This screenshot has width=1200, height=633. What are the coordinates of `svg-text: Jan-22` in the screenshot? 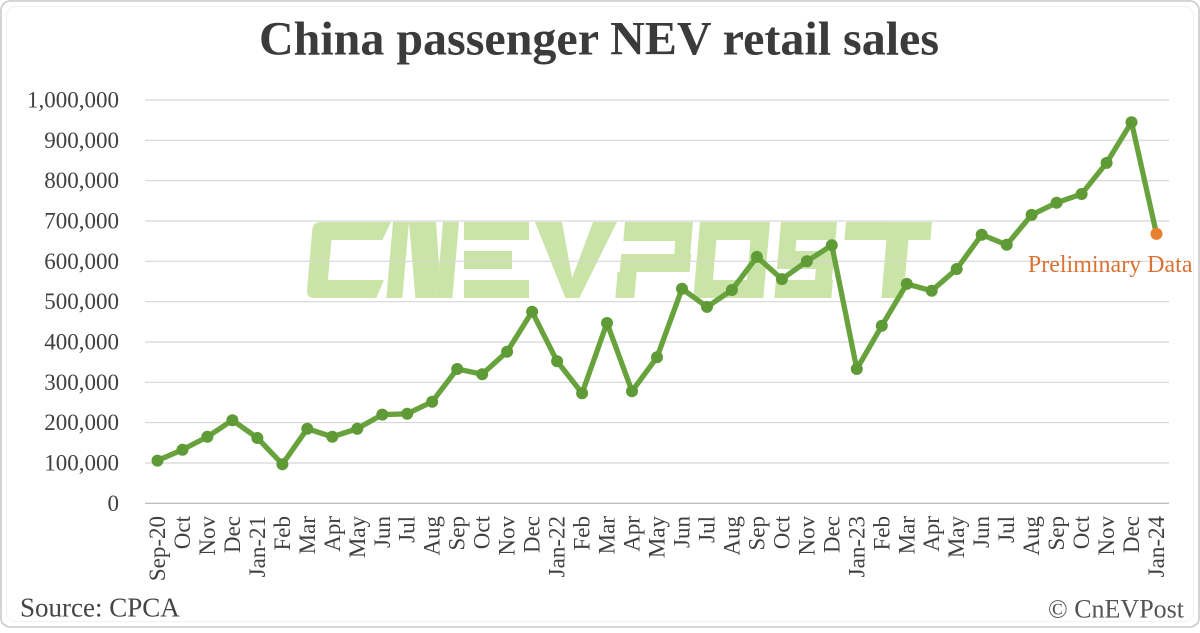 It's located at (557, 546).